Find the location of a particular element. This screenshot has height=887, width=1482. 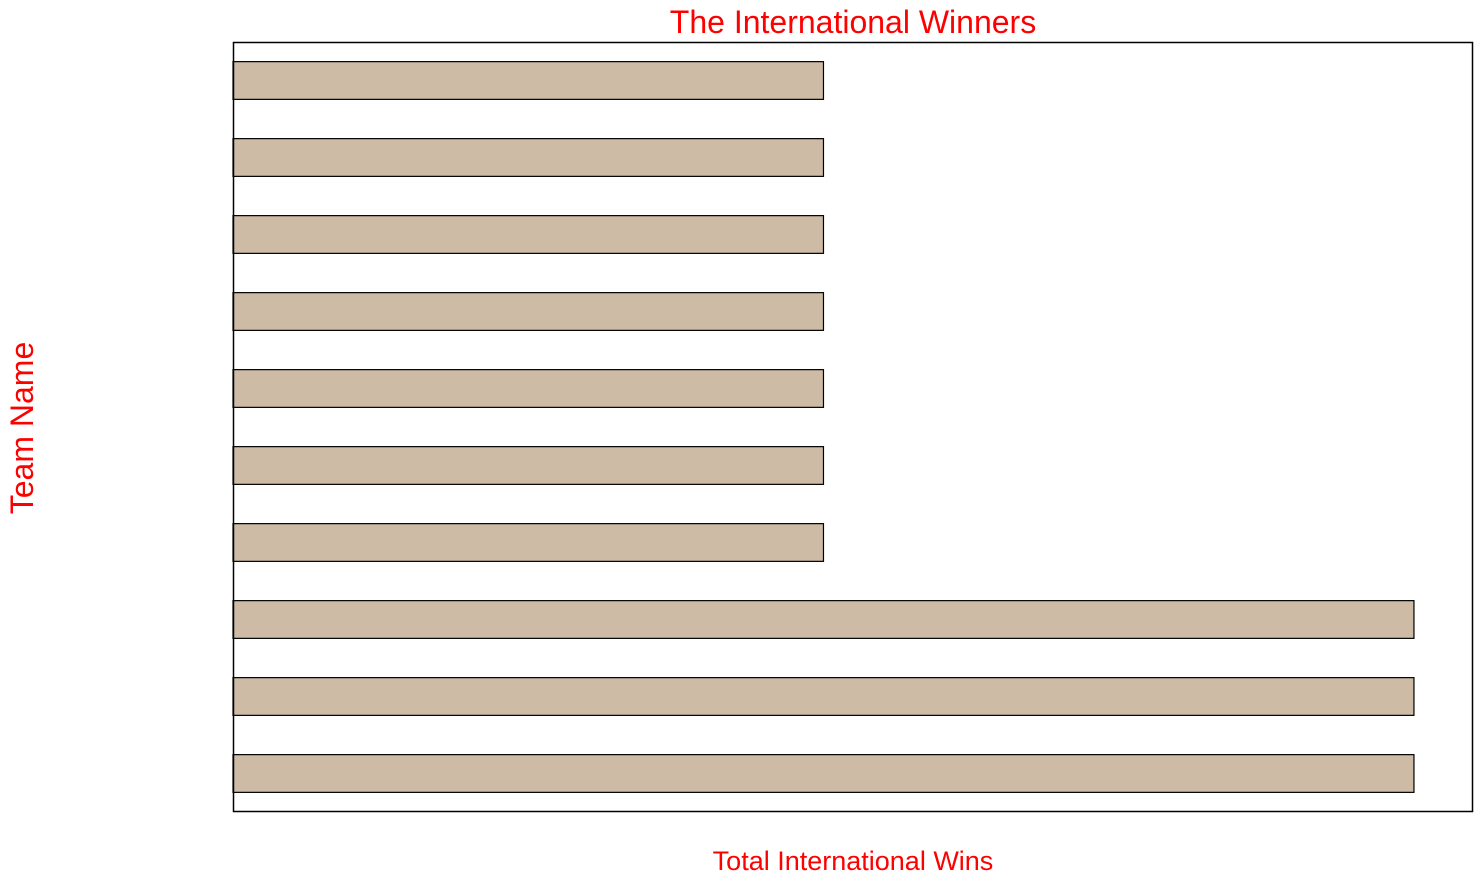

y-axis-label: Team Name is located at coordinates (22, 428).